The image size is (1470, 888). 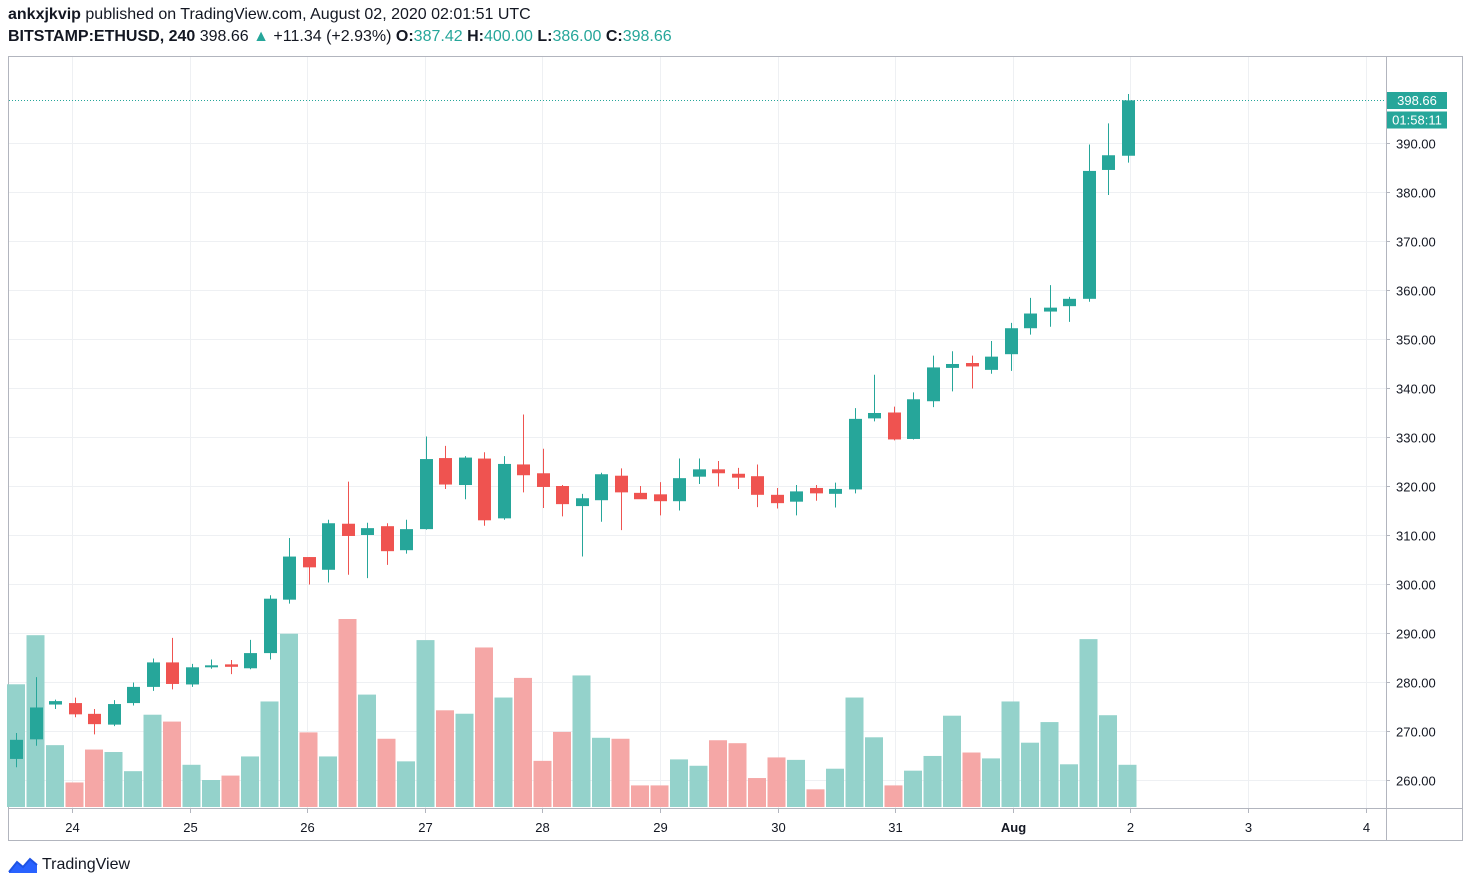 I want to click on open-value: 387.42, so click(x=438, y=36).